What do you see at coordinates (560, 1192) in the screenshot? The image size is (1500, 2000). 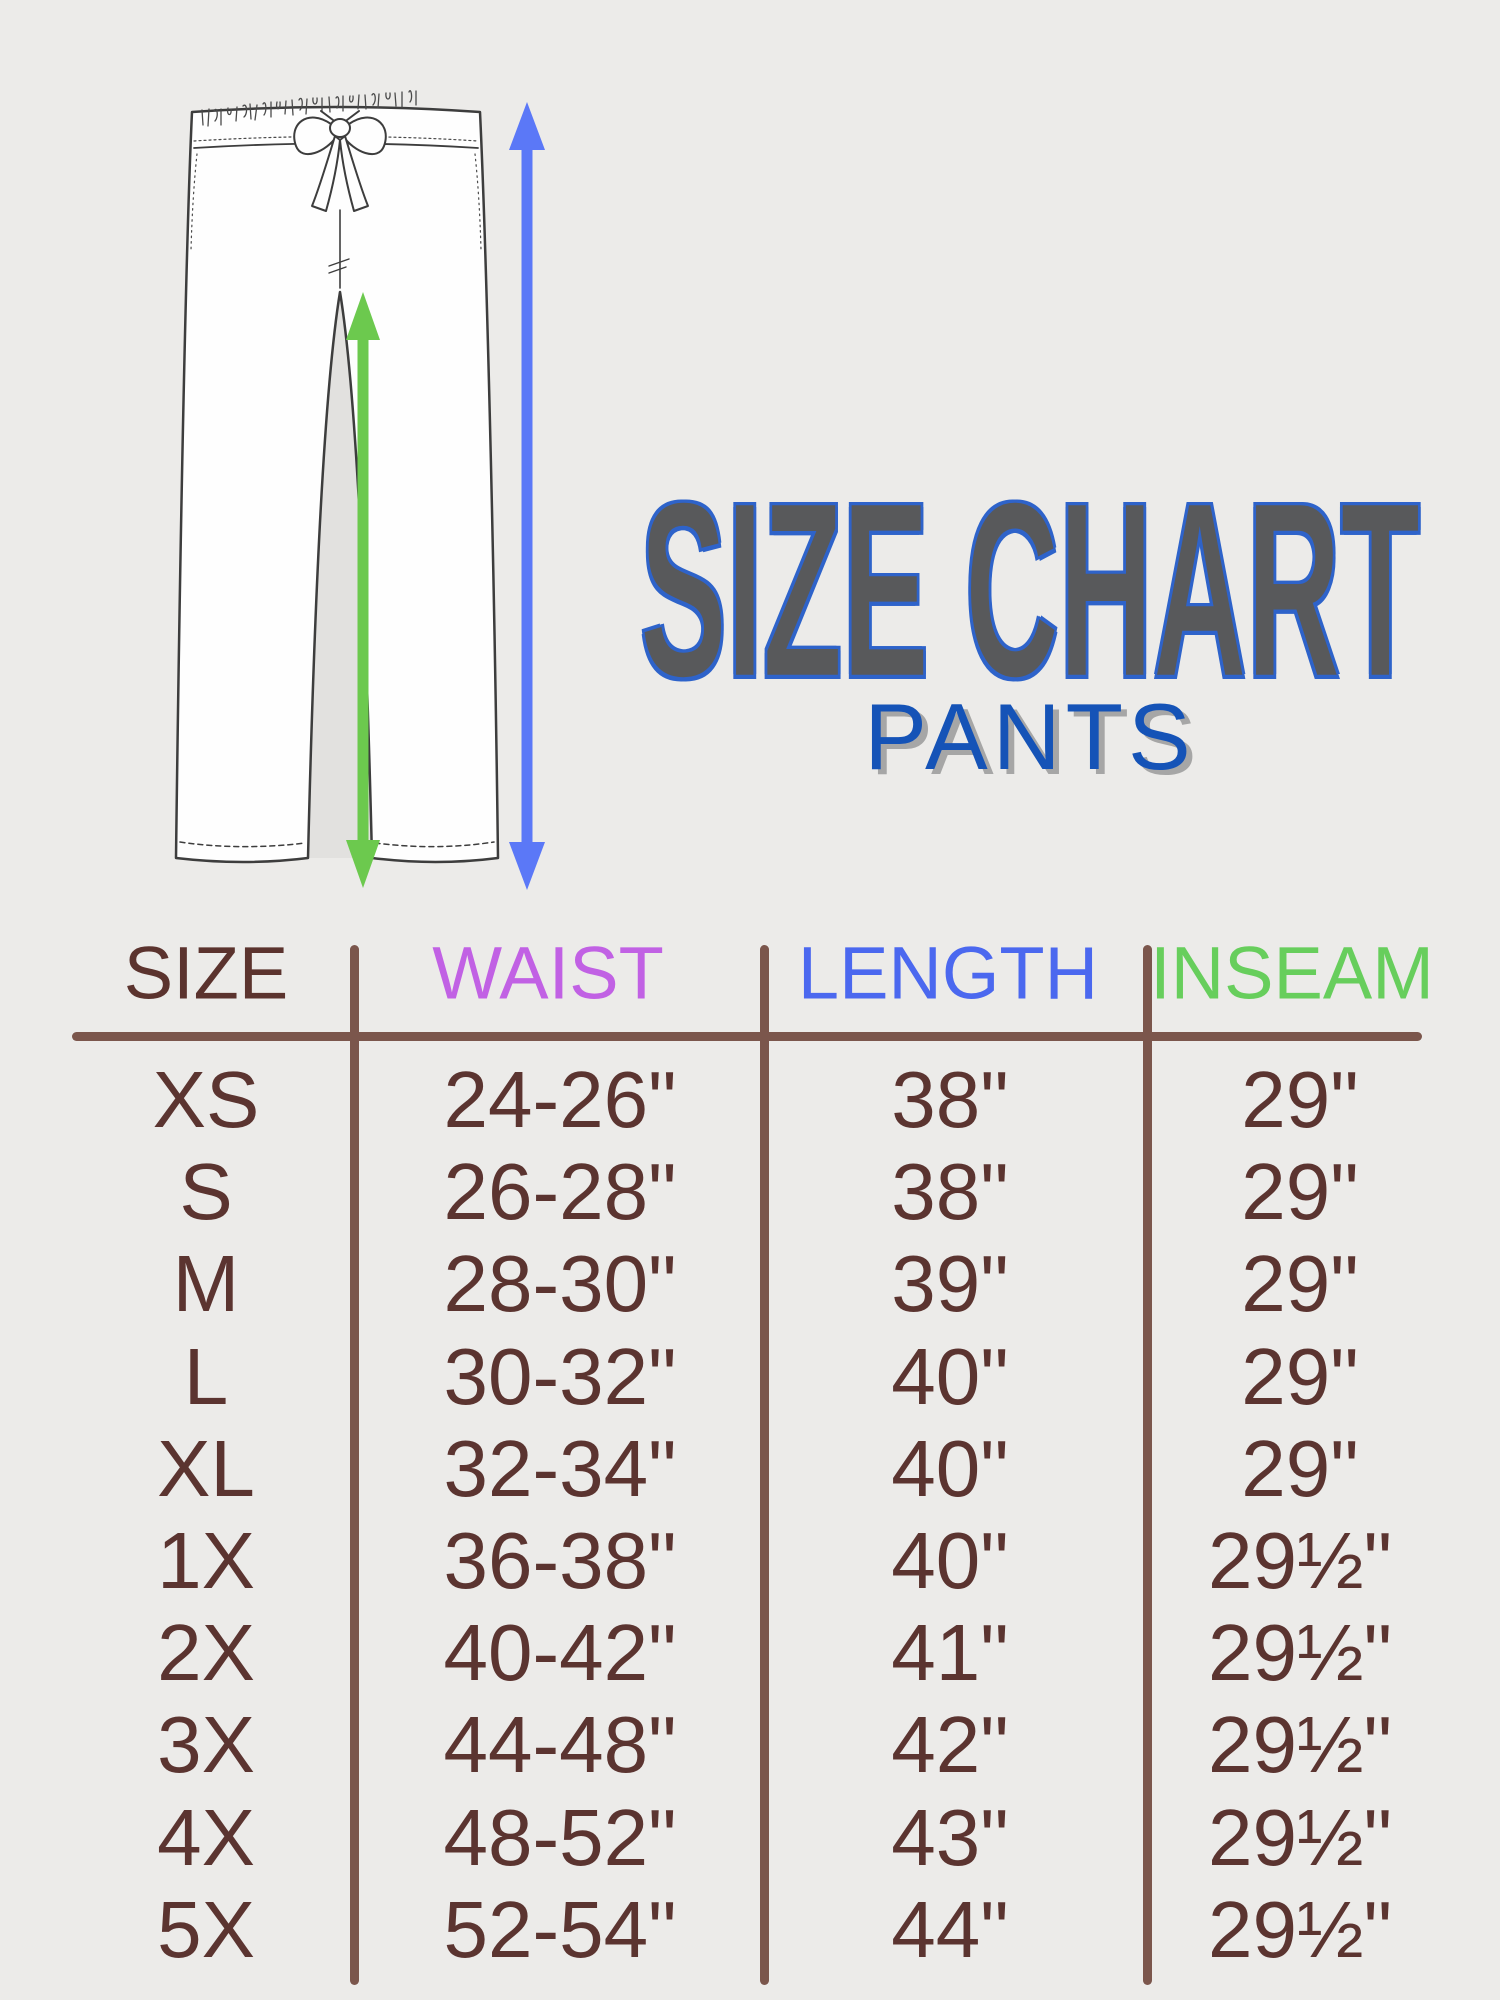 I see `cell-waist: 26-28"` at bounding box center [560, 1192].